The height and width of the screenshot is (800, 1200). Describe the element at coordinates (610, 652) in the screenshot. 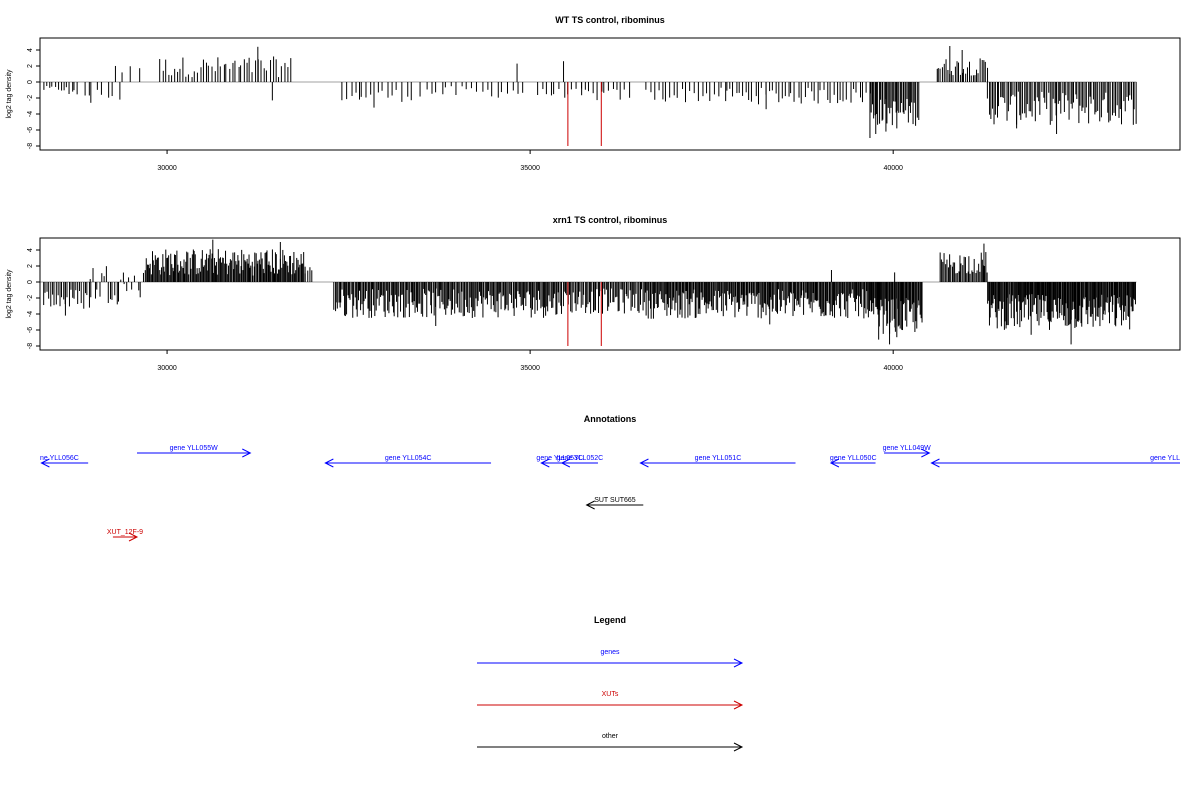

I see `legend-label: genes` at that location.